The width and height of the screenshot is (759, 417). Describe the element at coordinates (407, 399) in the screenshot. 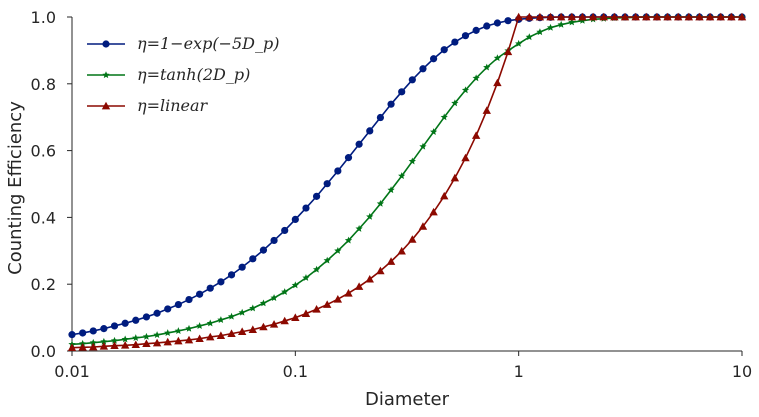

I see `x-axis-label: Diameter` at that location.